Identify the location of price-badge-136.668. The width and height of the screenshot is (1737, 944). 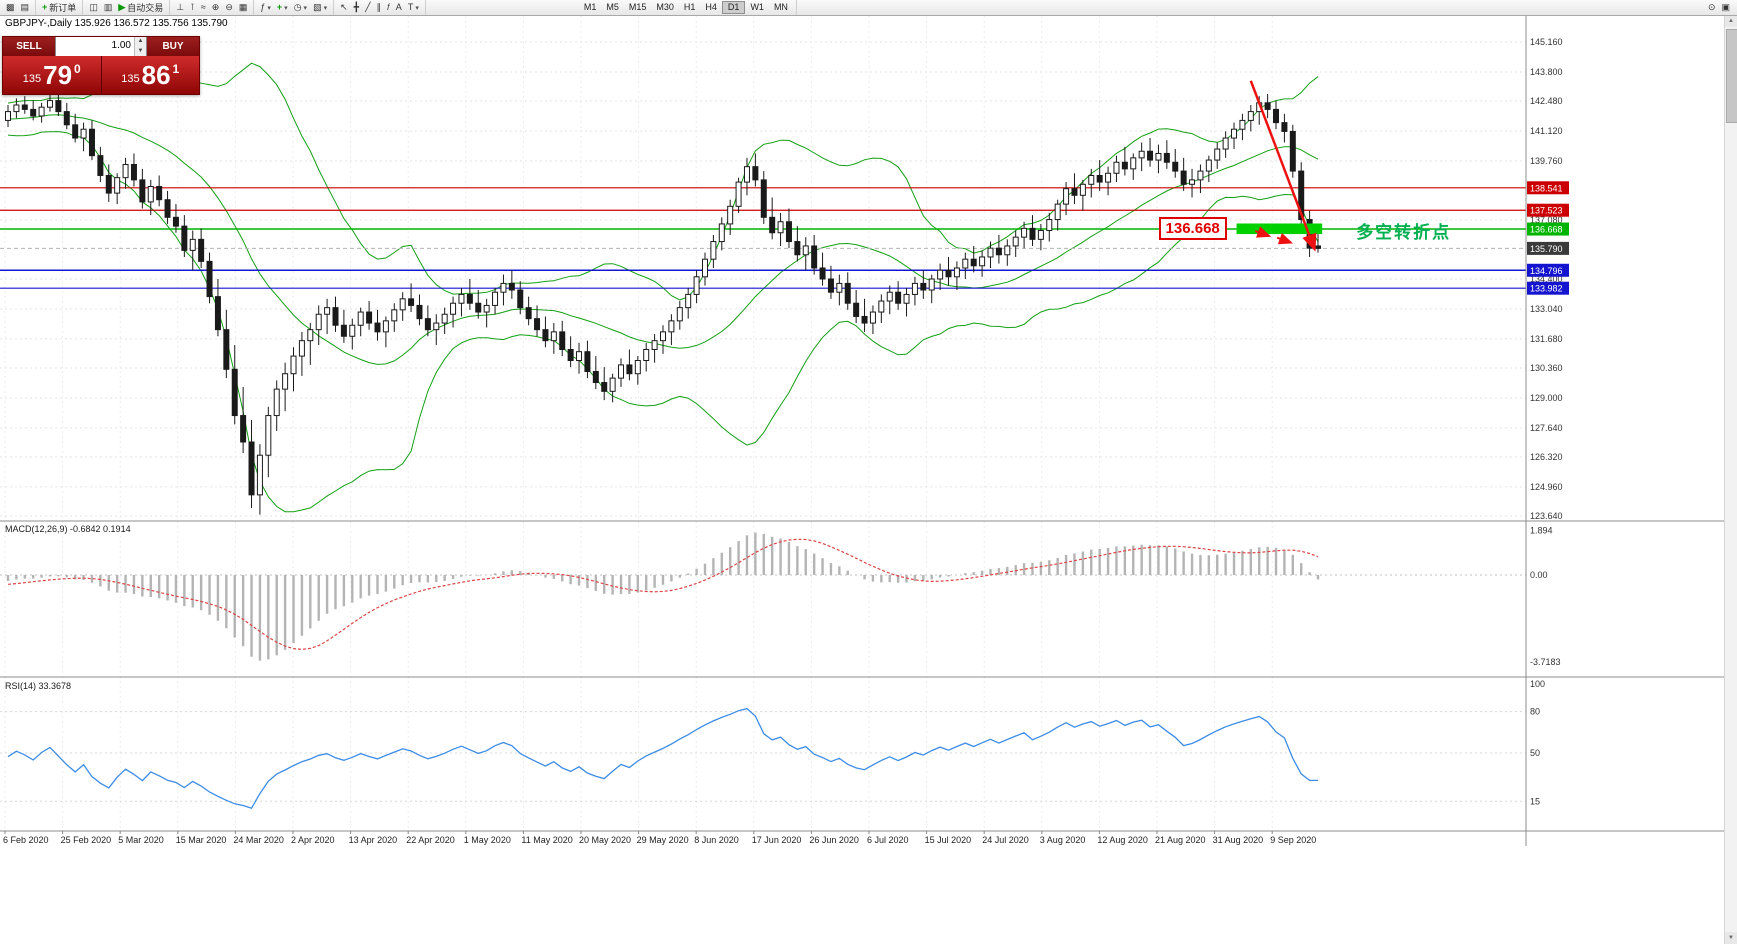
(1548, 229).